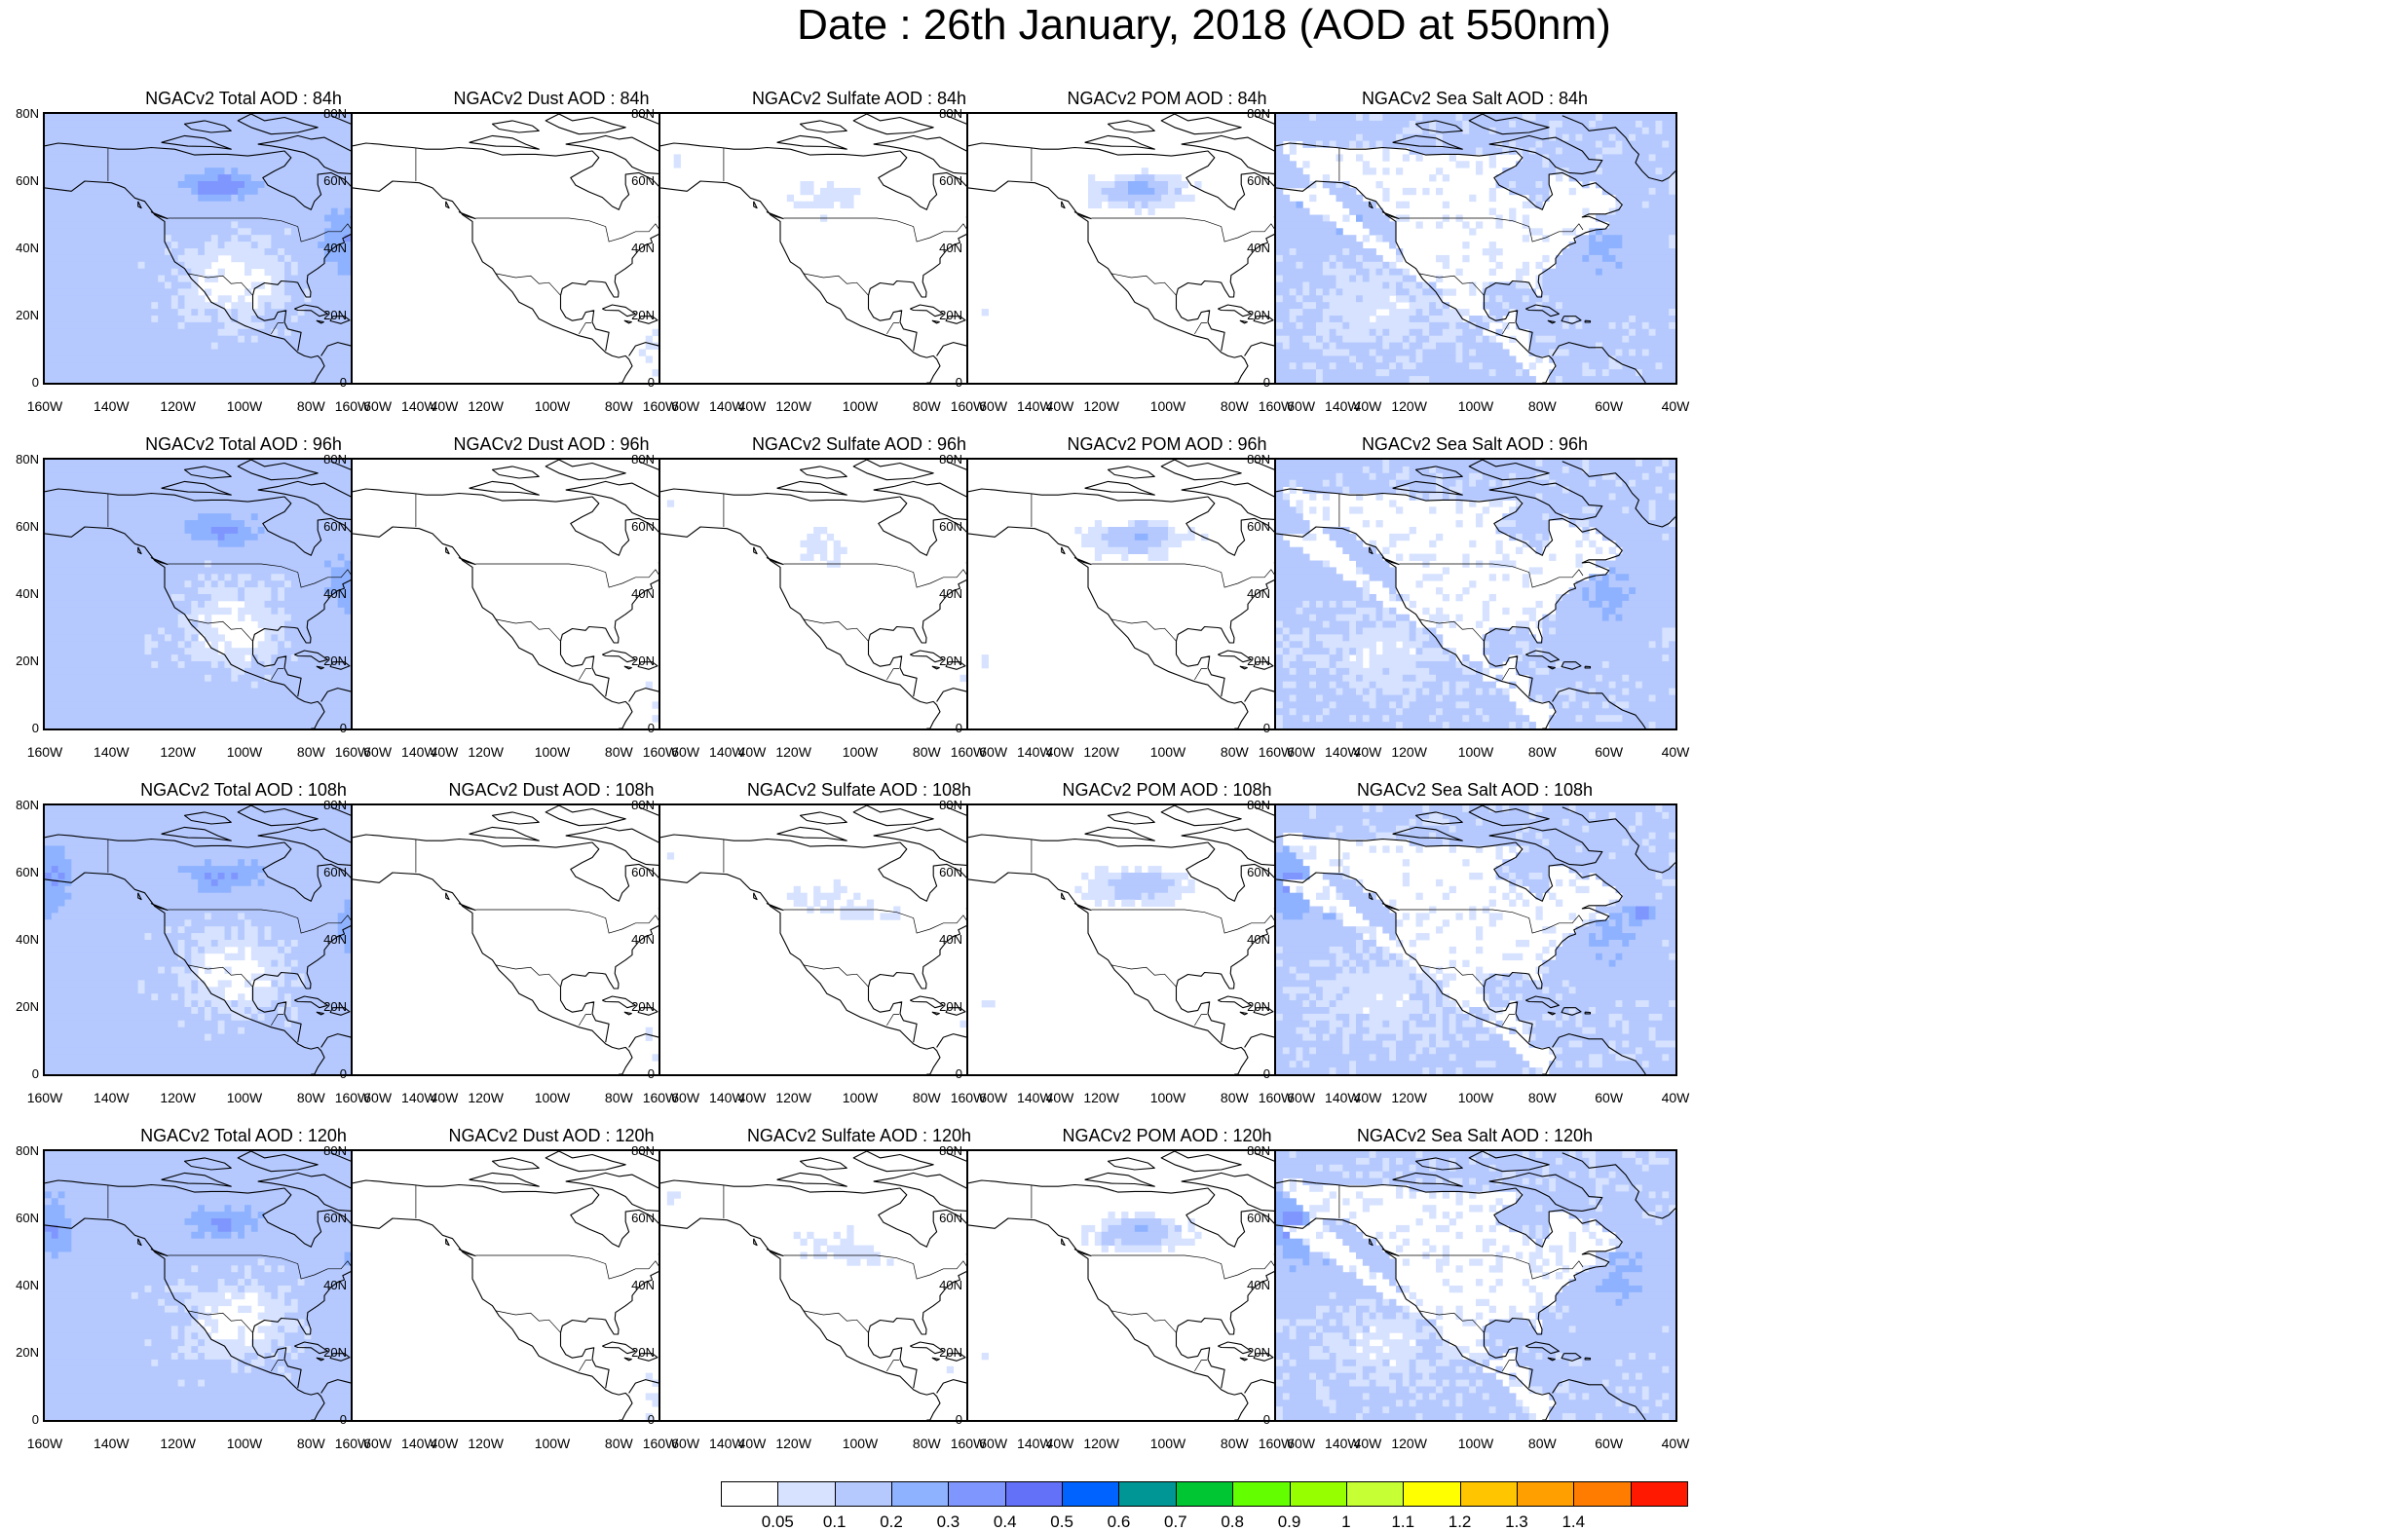 The height and width of the screenshot is (1531, 2408). What do you see at coordinates (777, 1521) in the screenshot?
I see `colorbar-label: 0.05` at bounding box center [777, 1521].